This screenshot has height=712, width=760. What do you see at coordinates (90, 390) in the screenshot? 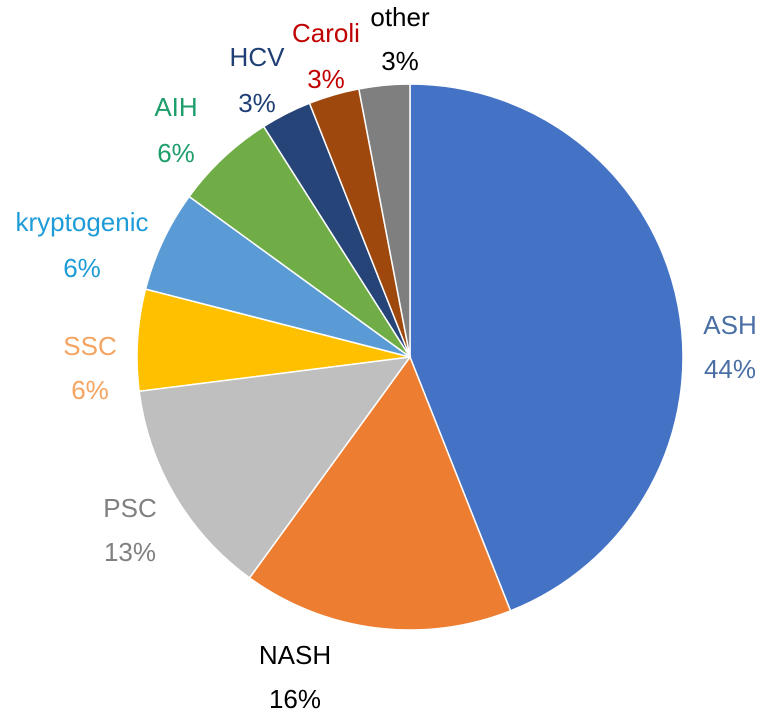
I see `label-ssc-percent: 6%` at bounding box center [90, 390].